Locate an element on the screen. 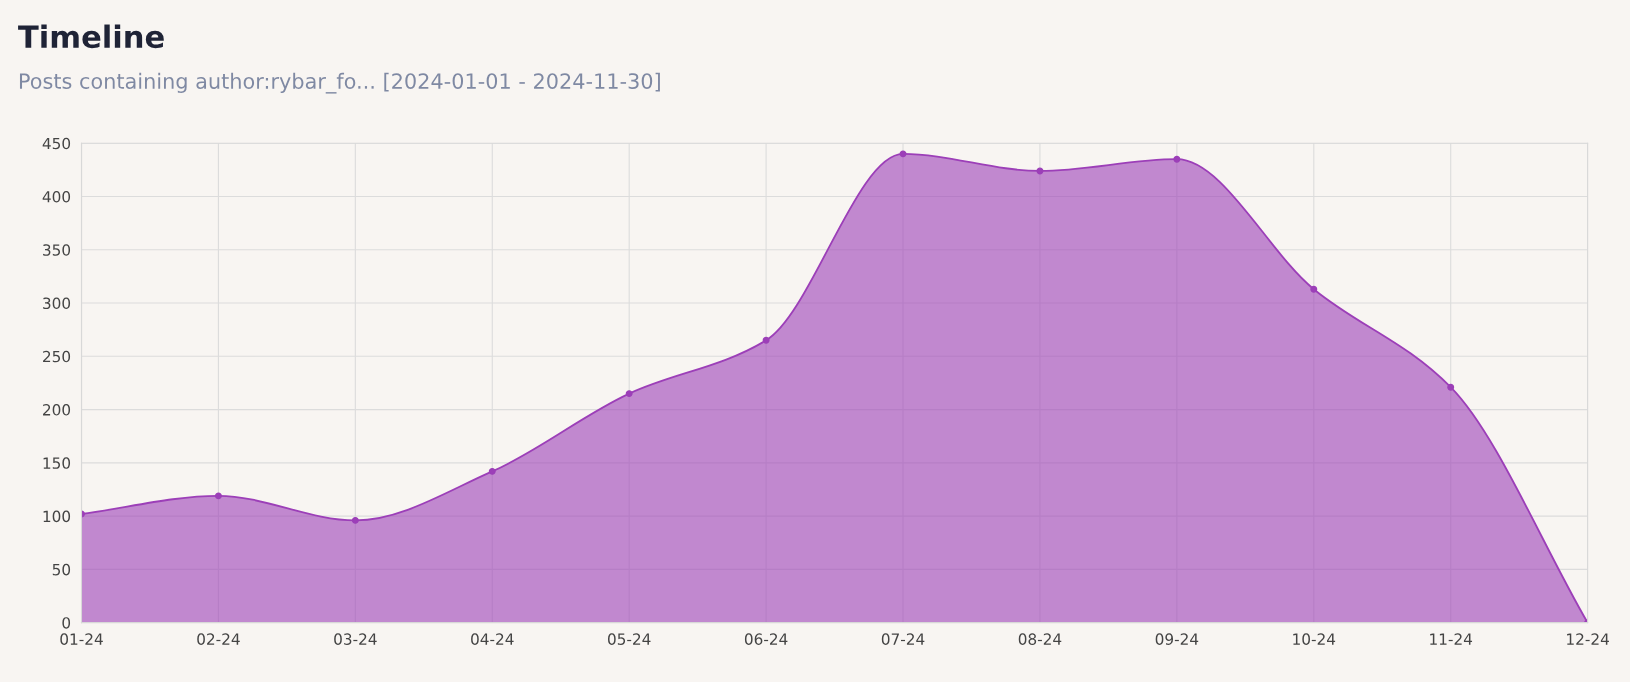  chart-subtitle: Posts containing author:rybar_fo... [2024-01-01 - 2024-11-30] is located at coordinates (339, 83).